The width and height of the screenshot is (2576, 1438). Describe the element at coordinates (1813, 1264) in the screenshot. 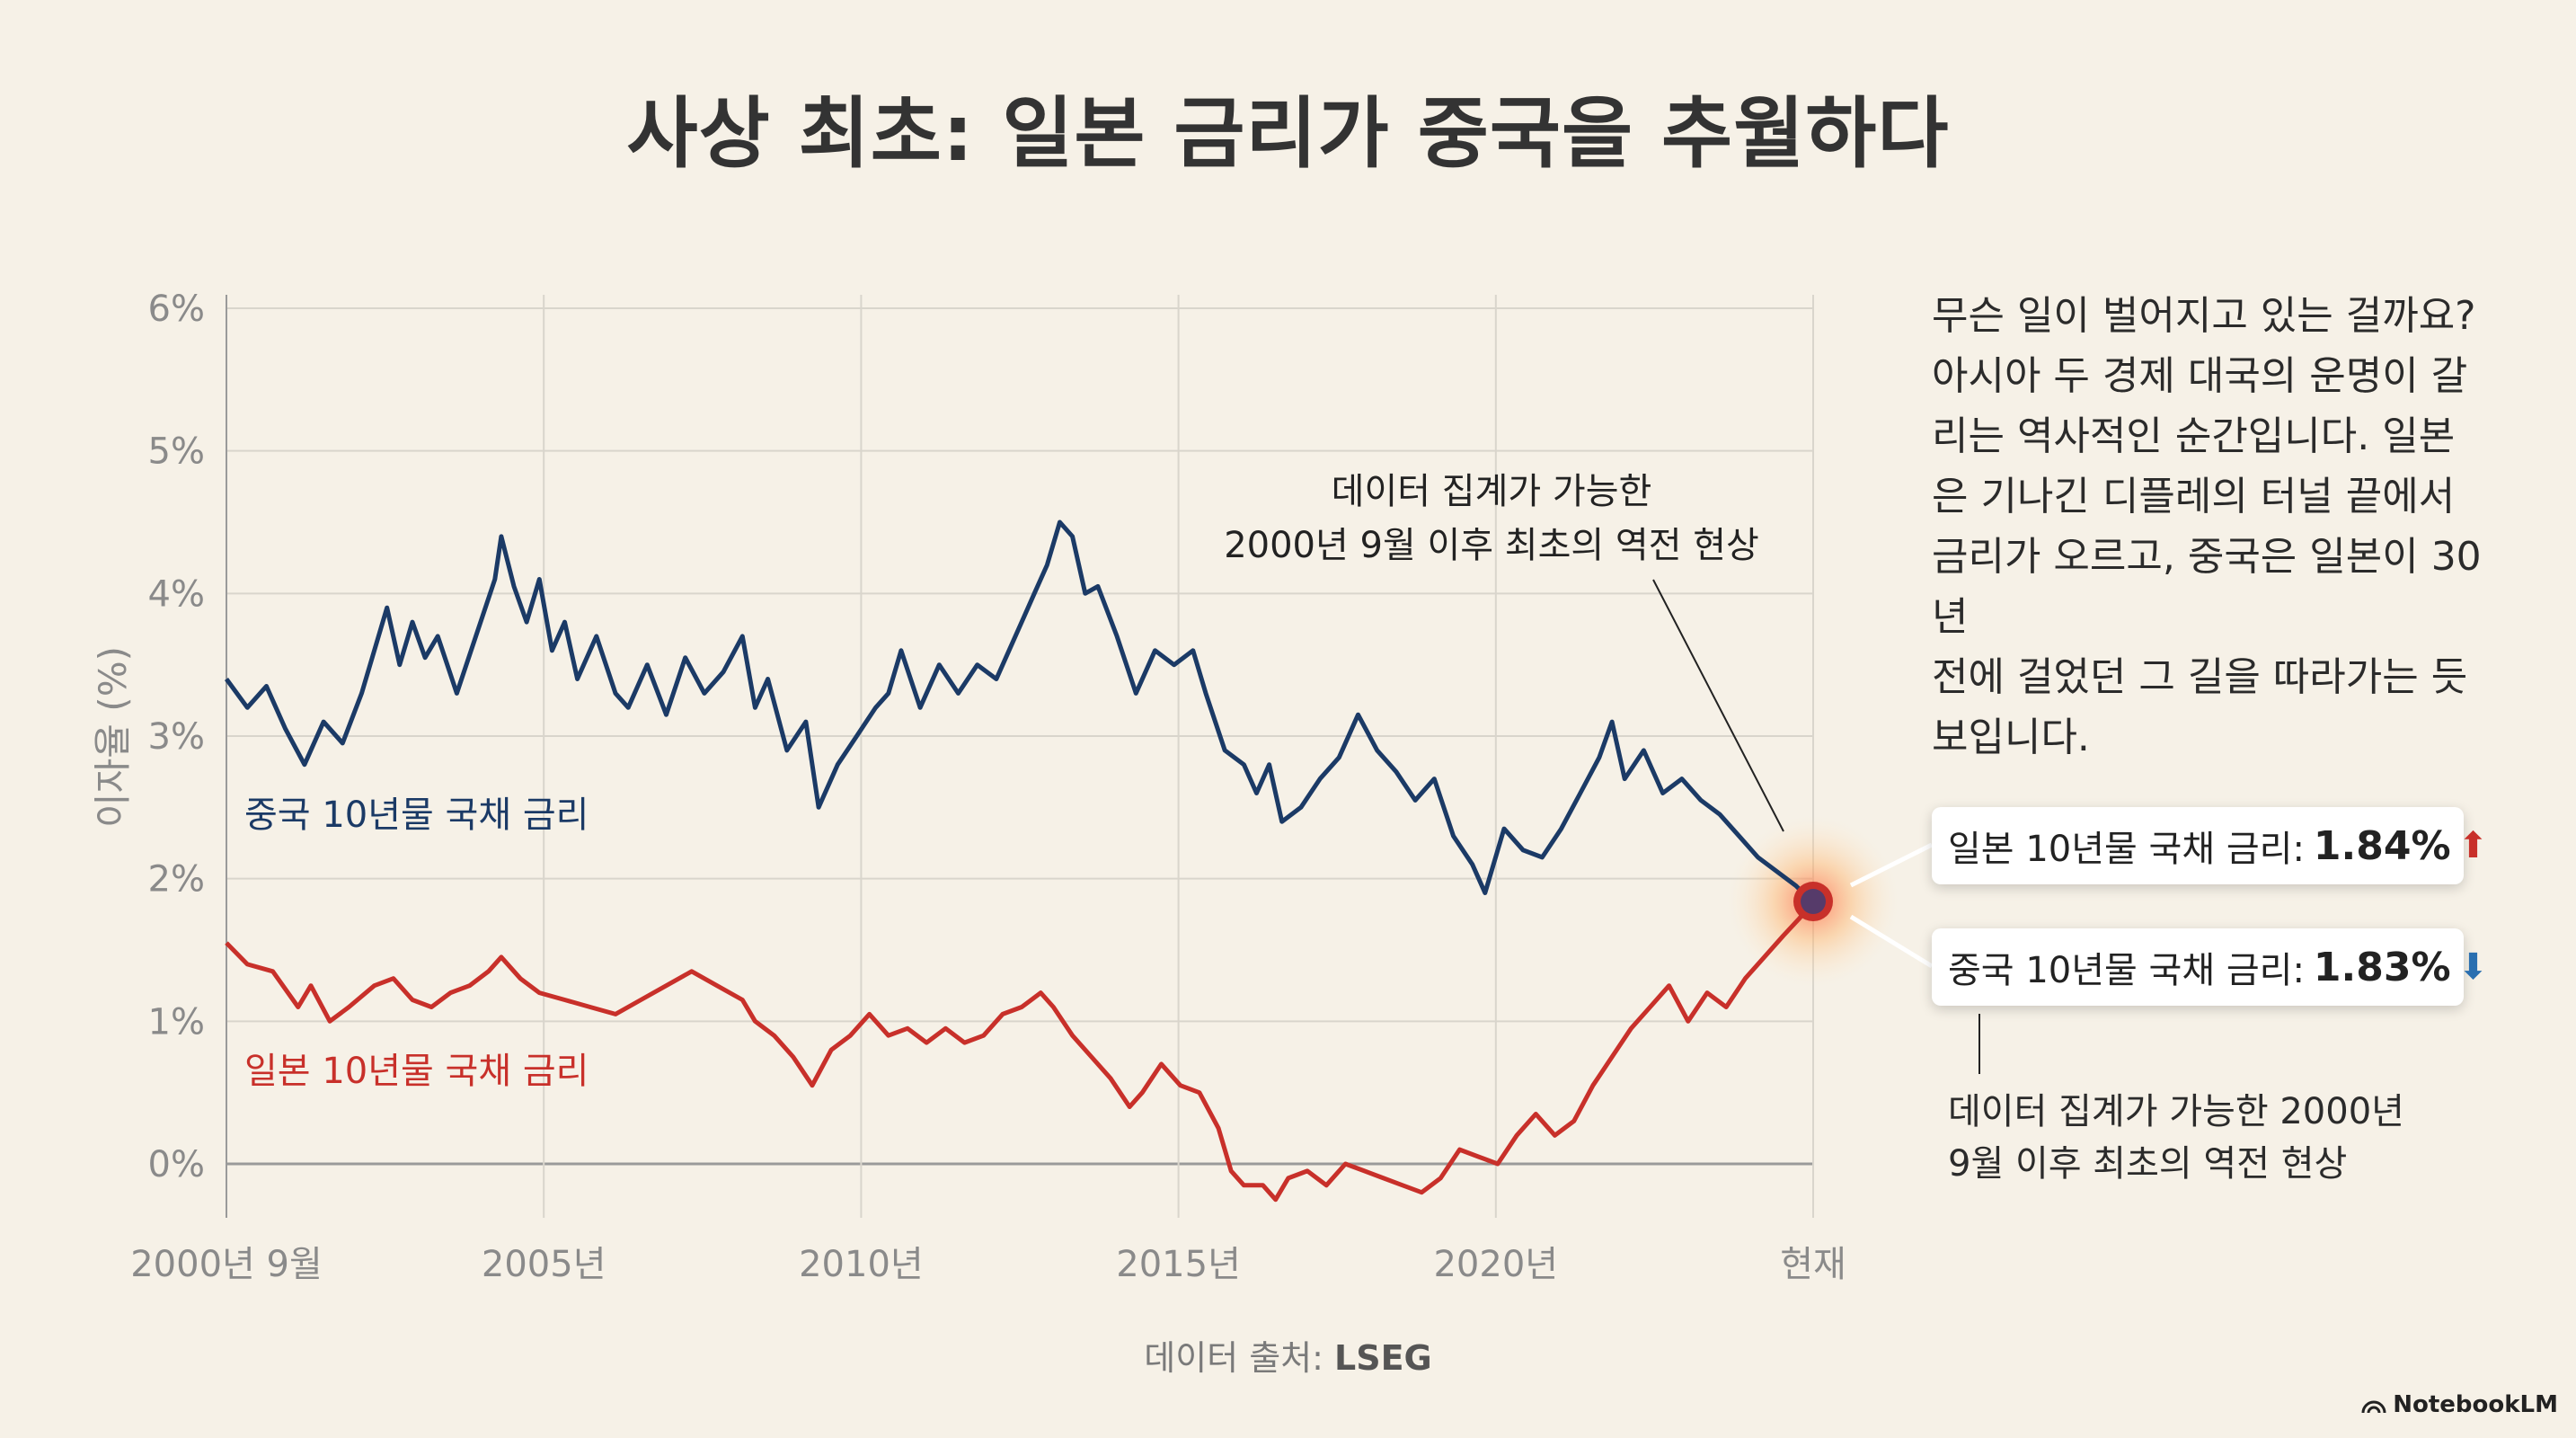

I see `x-tick-label: 현재` at that location.